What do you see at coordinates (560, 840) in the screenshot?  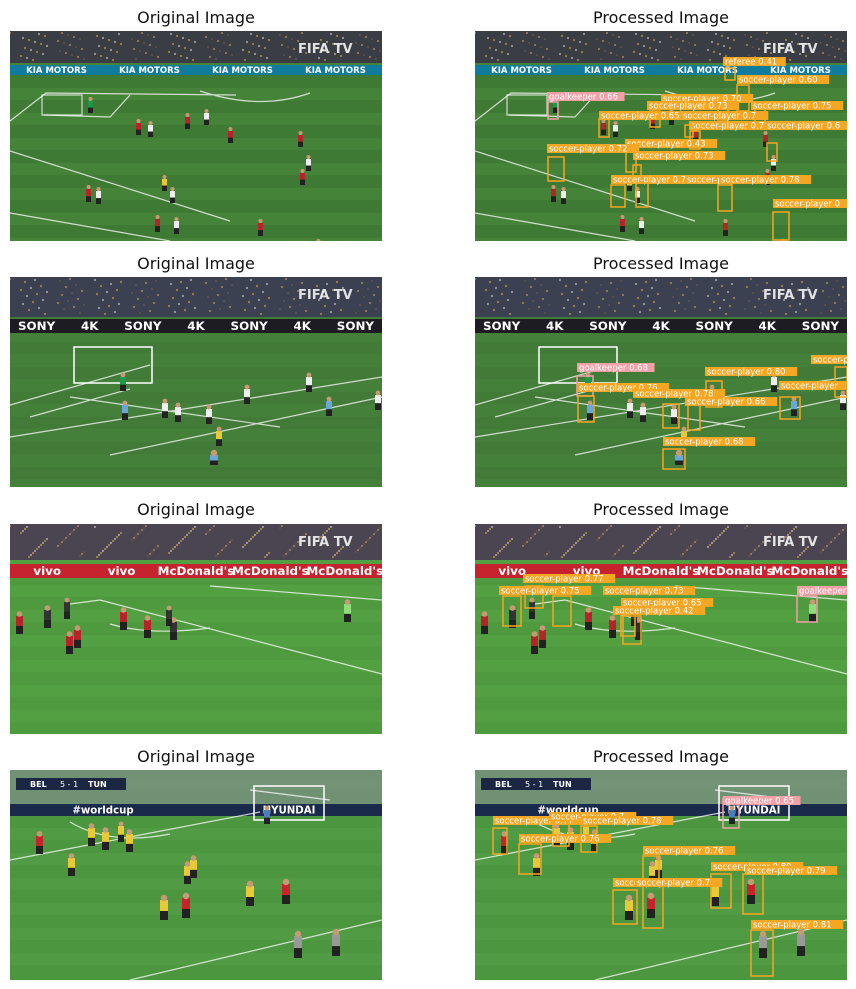 I see `detection-label: soccer-player 0.76` at bounding box center [560, 840].